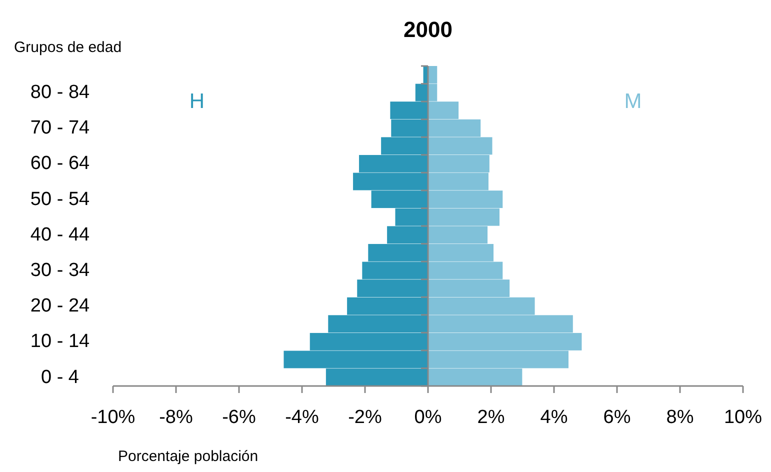 The image size is (771, 472). I want to click on y-tick-label: 60 - 64, so click(60, 163).